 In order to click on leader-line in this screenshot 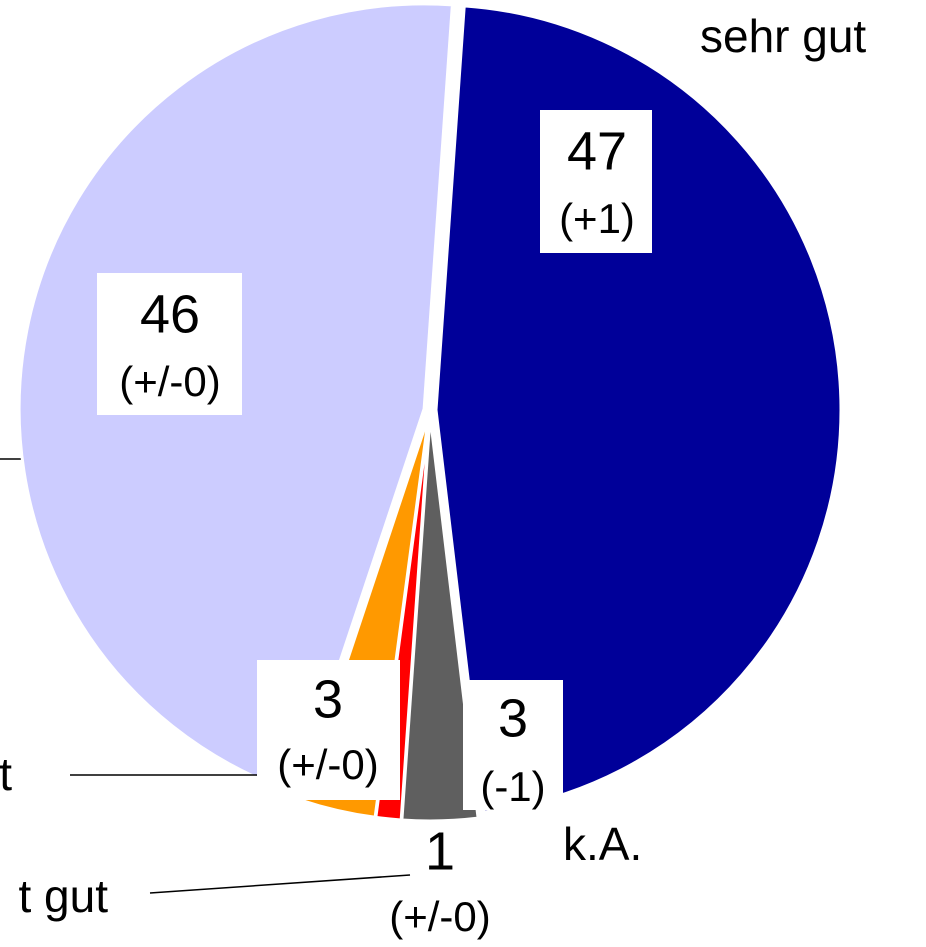, I will do `click(280, 884)`.